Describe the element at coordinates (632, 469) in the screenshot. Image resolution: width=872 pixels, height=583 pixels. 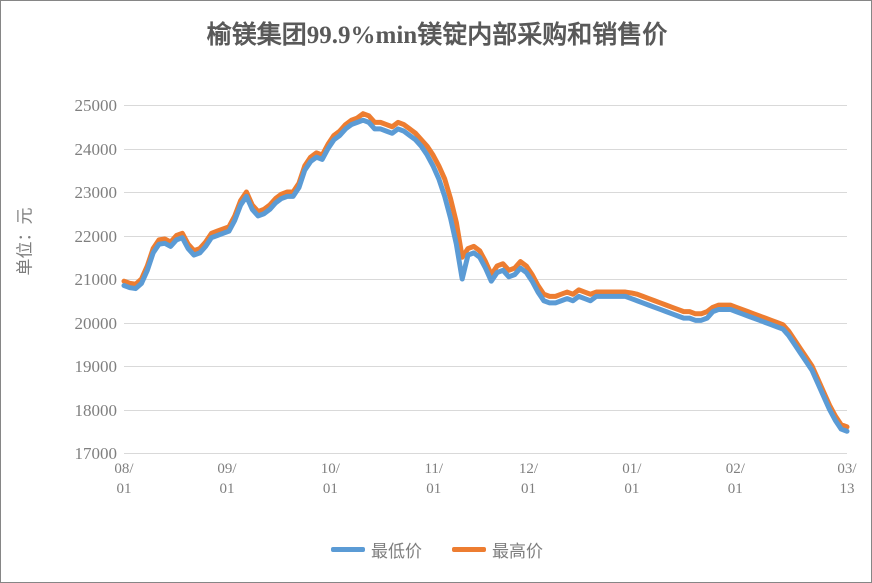
I see `x-tick-month: 01/` at that location.